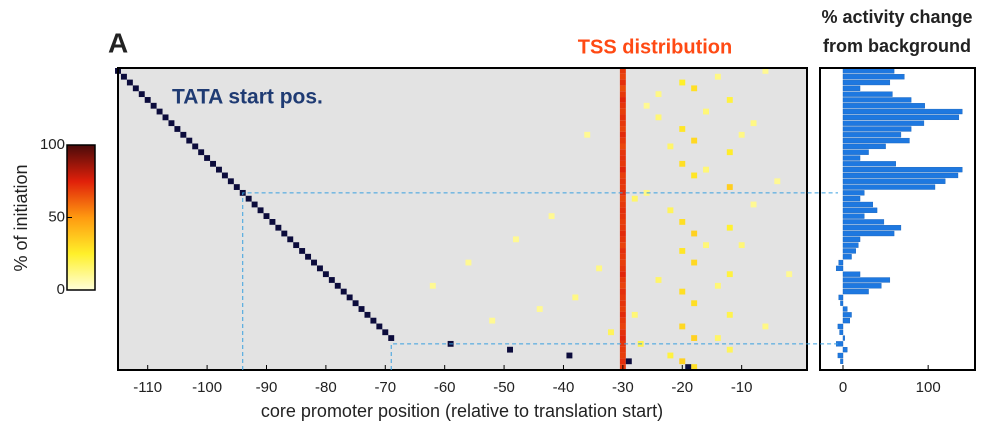 Image resolution: width=1004 pixels, height=434 pixels. I want to click on x-tick-label: -50, so click(504, 387).